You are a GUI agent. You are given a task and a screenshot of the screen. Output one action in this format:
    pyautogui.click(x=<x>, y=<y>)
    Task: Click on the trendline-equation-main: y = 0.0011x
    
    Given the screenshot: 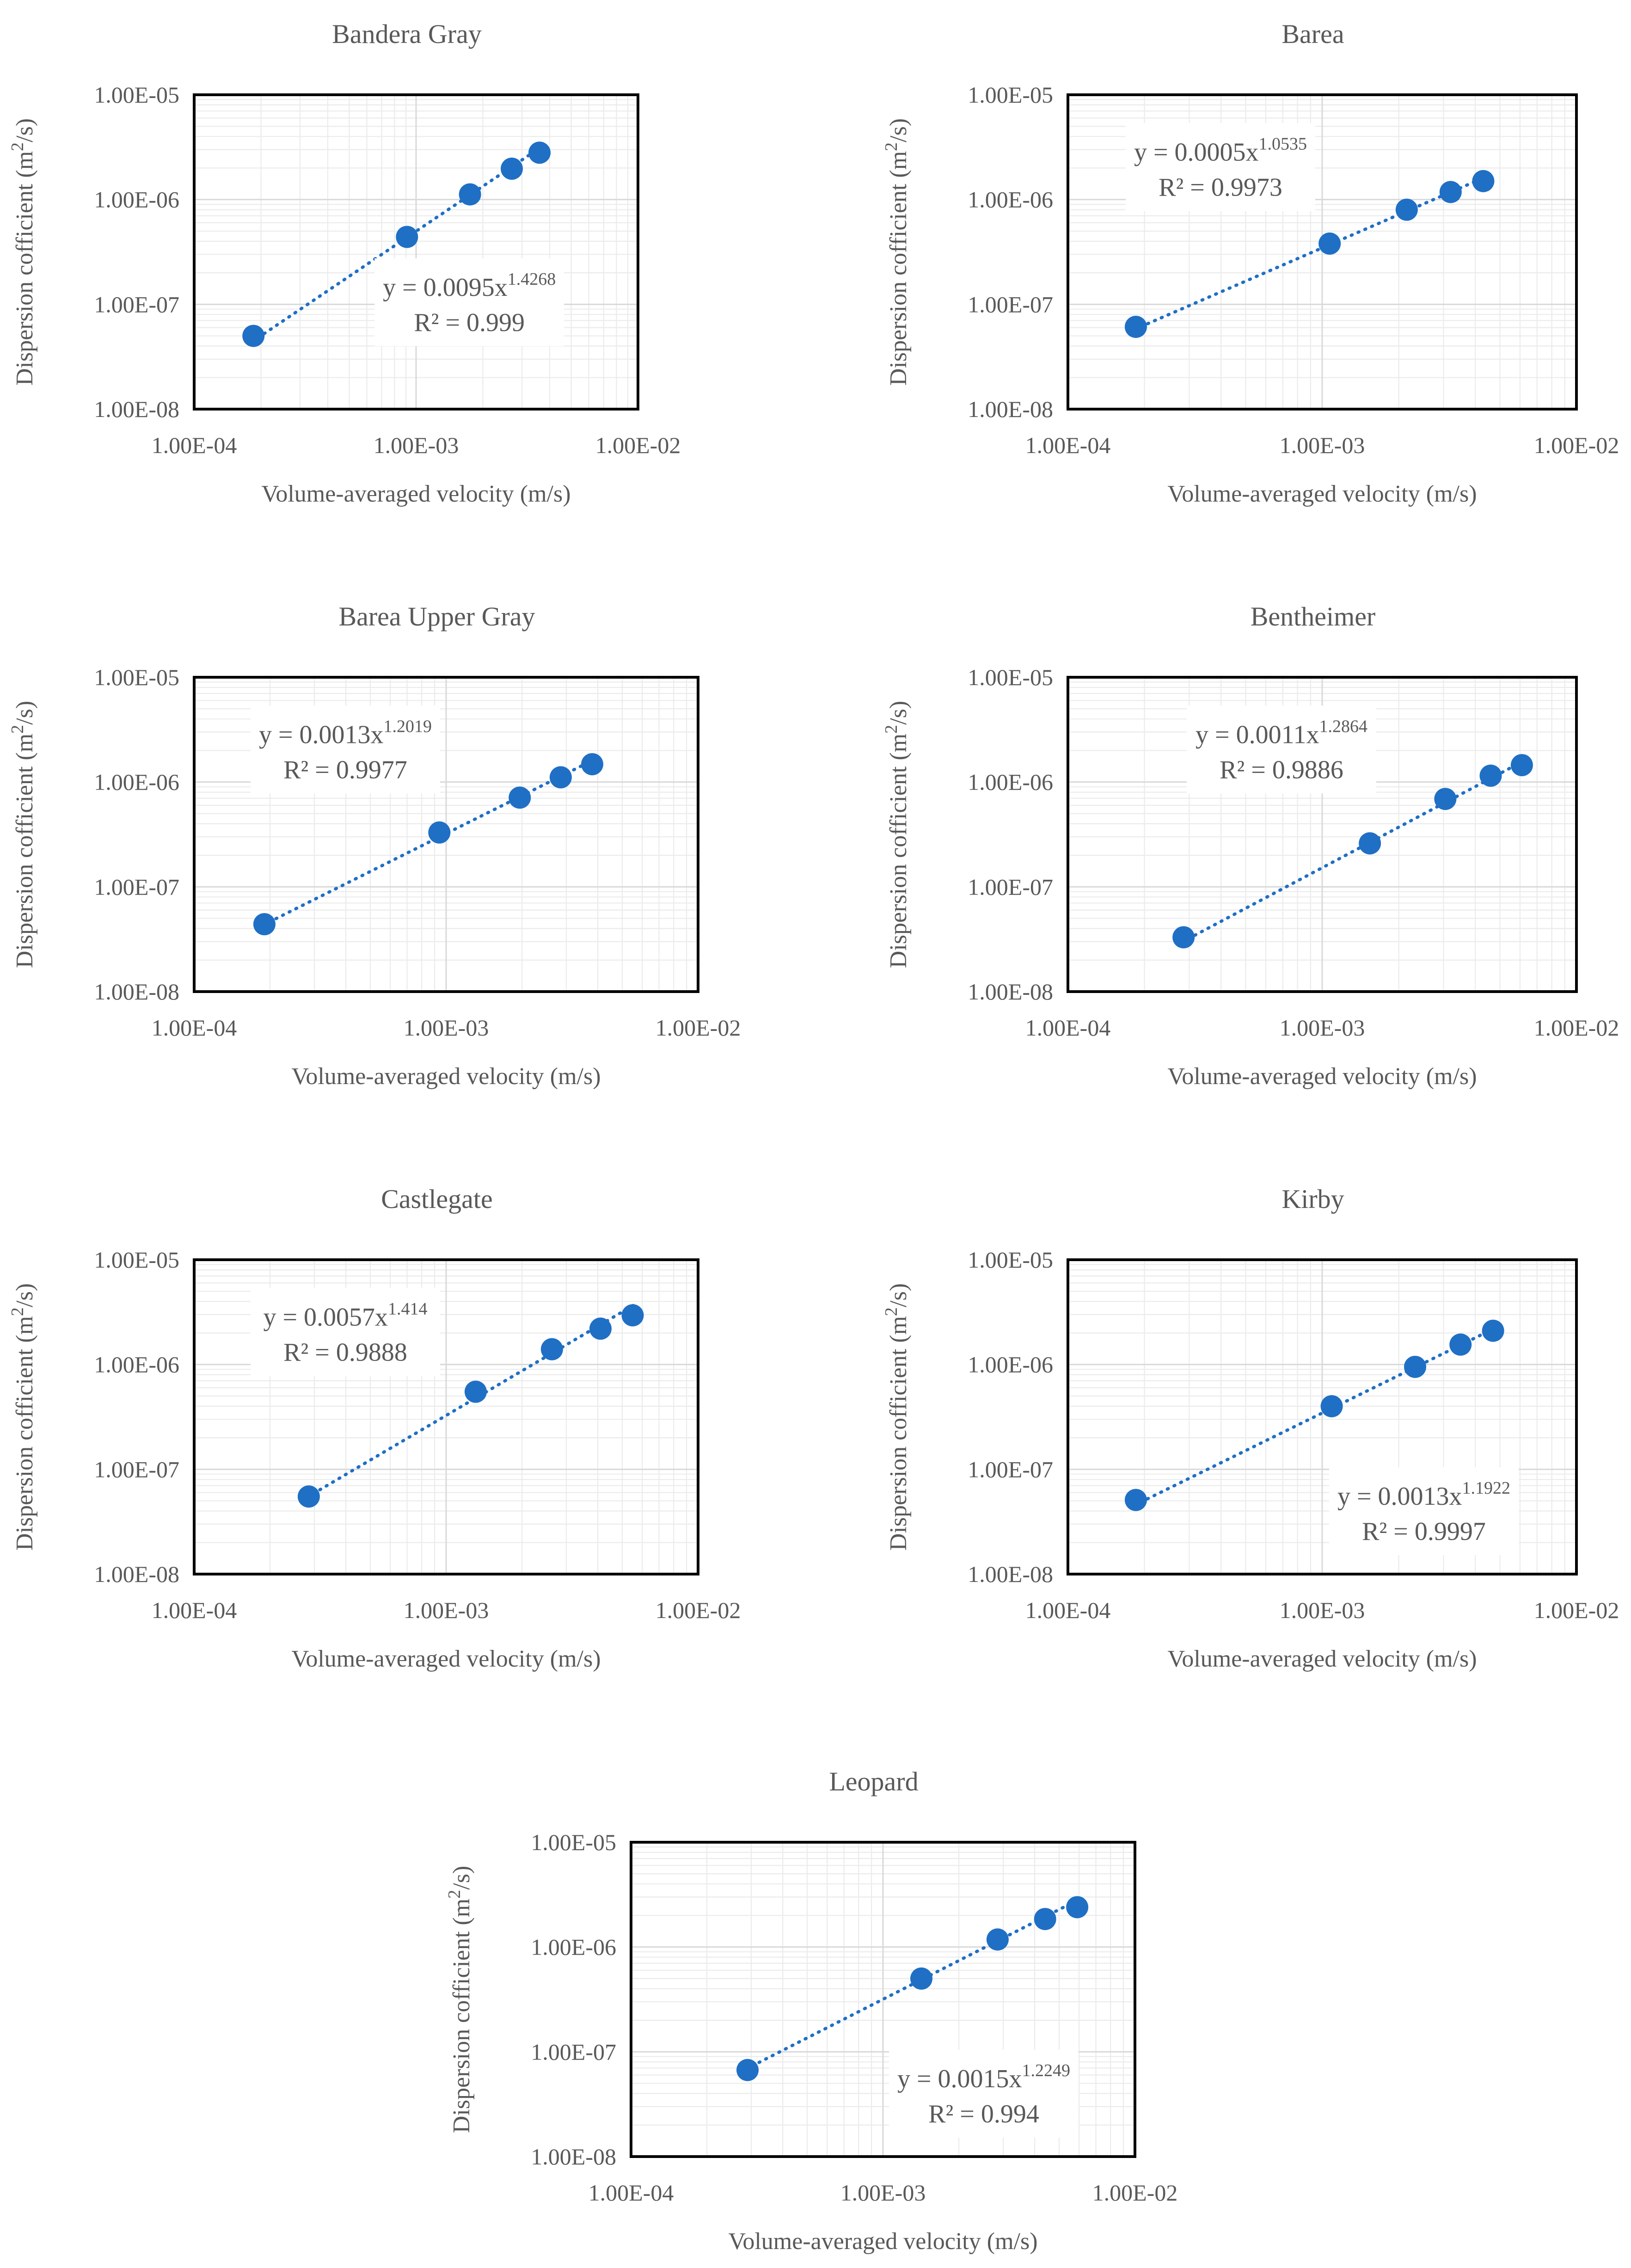 What is the action you would take?
    pyautogui.click(x=1258, y=734)
    